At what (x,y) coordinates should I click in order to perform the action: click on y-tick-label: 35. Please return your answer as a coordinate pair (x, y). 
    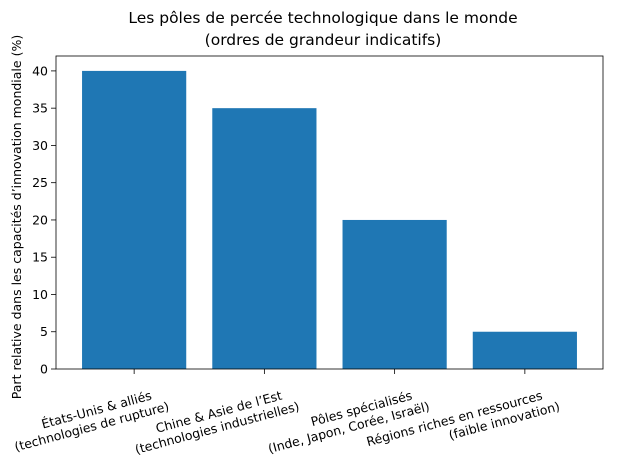
    Looking at the image, I should click on (40, 108).